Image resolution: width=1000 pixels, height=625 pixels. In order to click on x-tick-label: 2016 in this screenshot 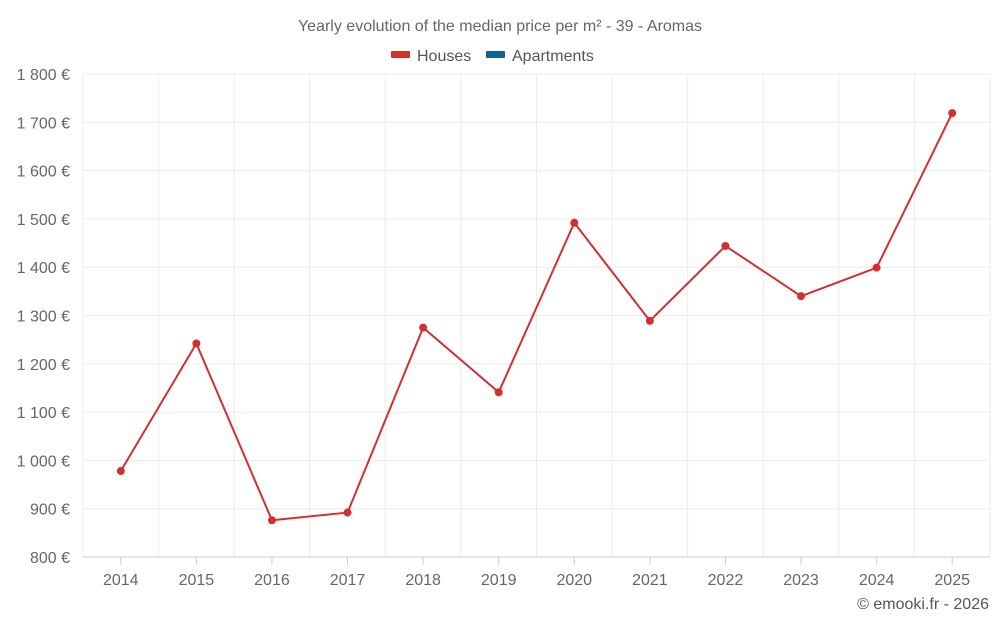, I will do `click(272, 580)`.